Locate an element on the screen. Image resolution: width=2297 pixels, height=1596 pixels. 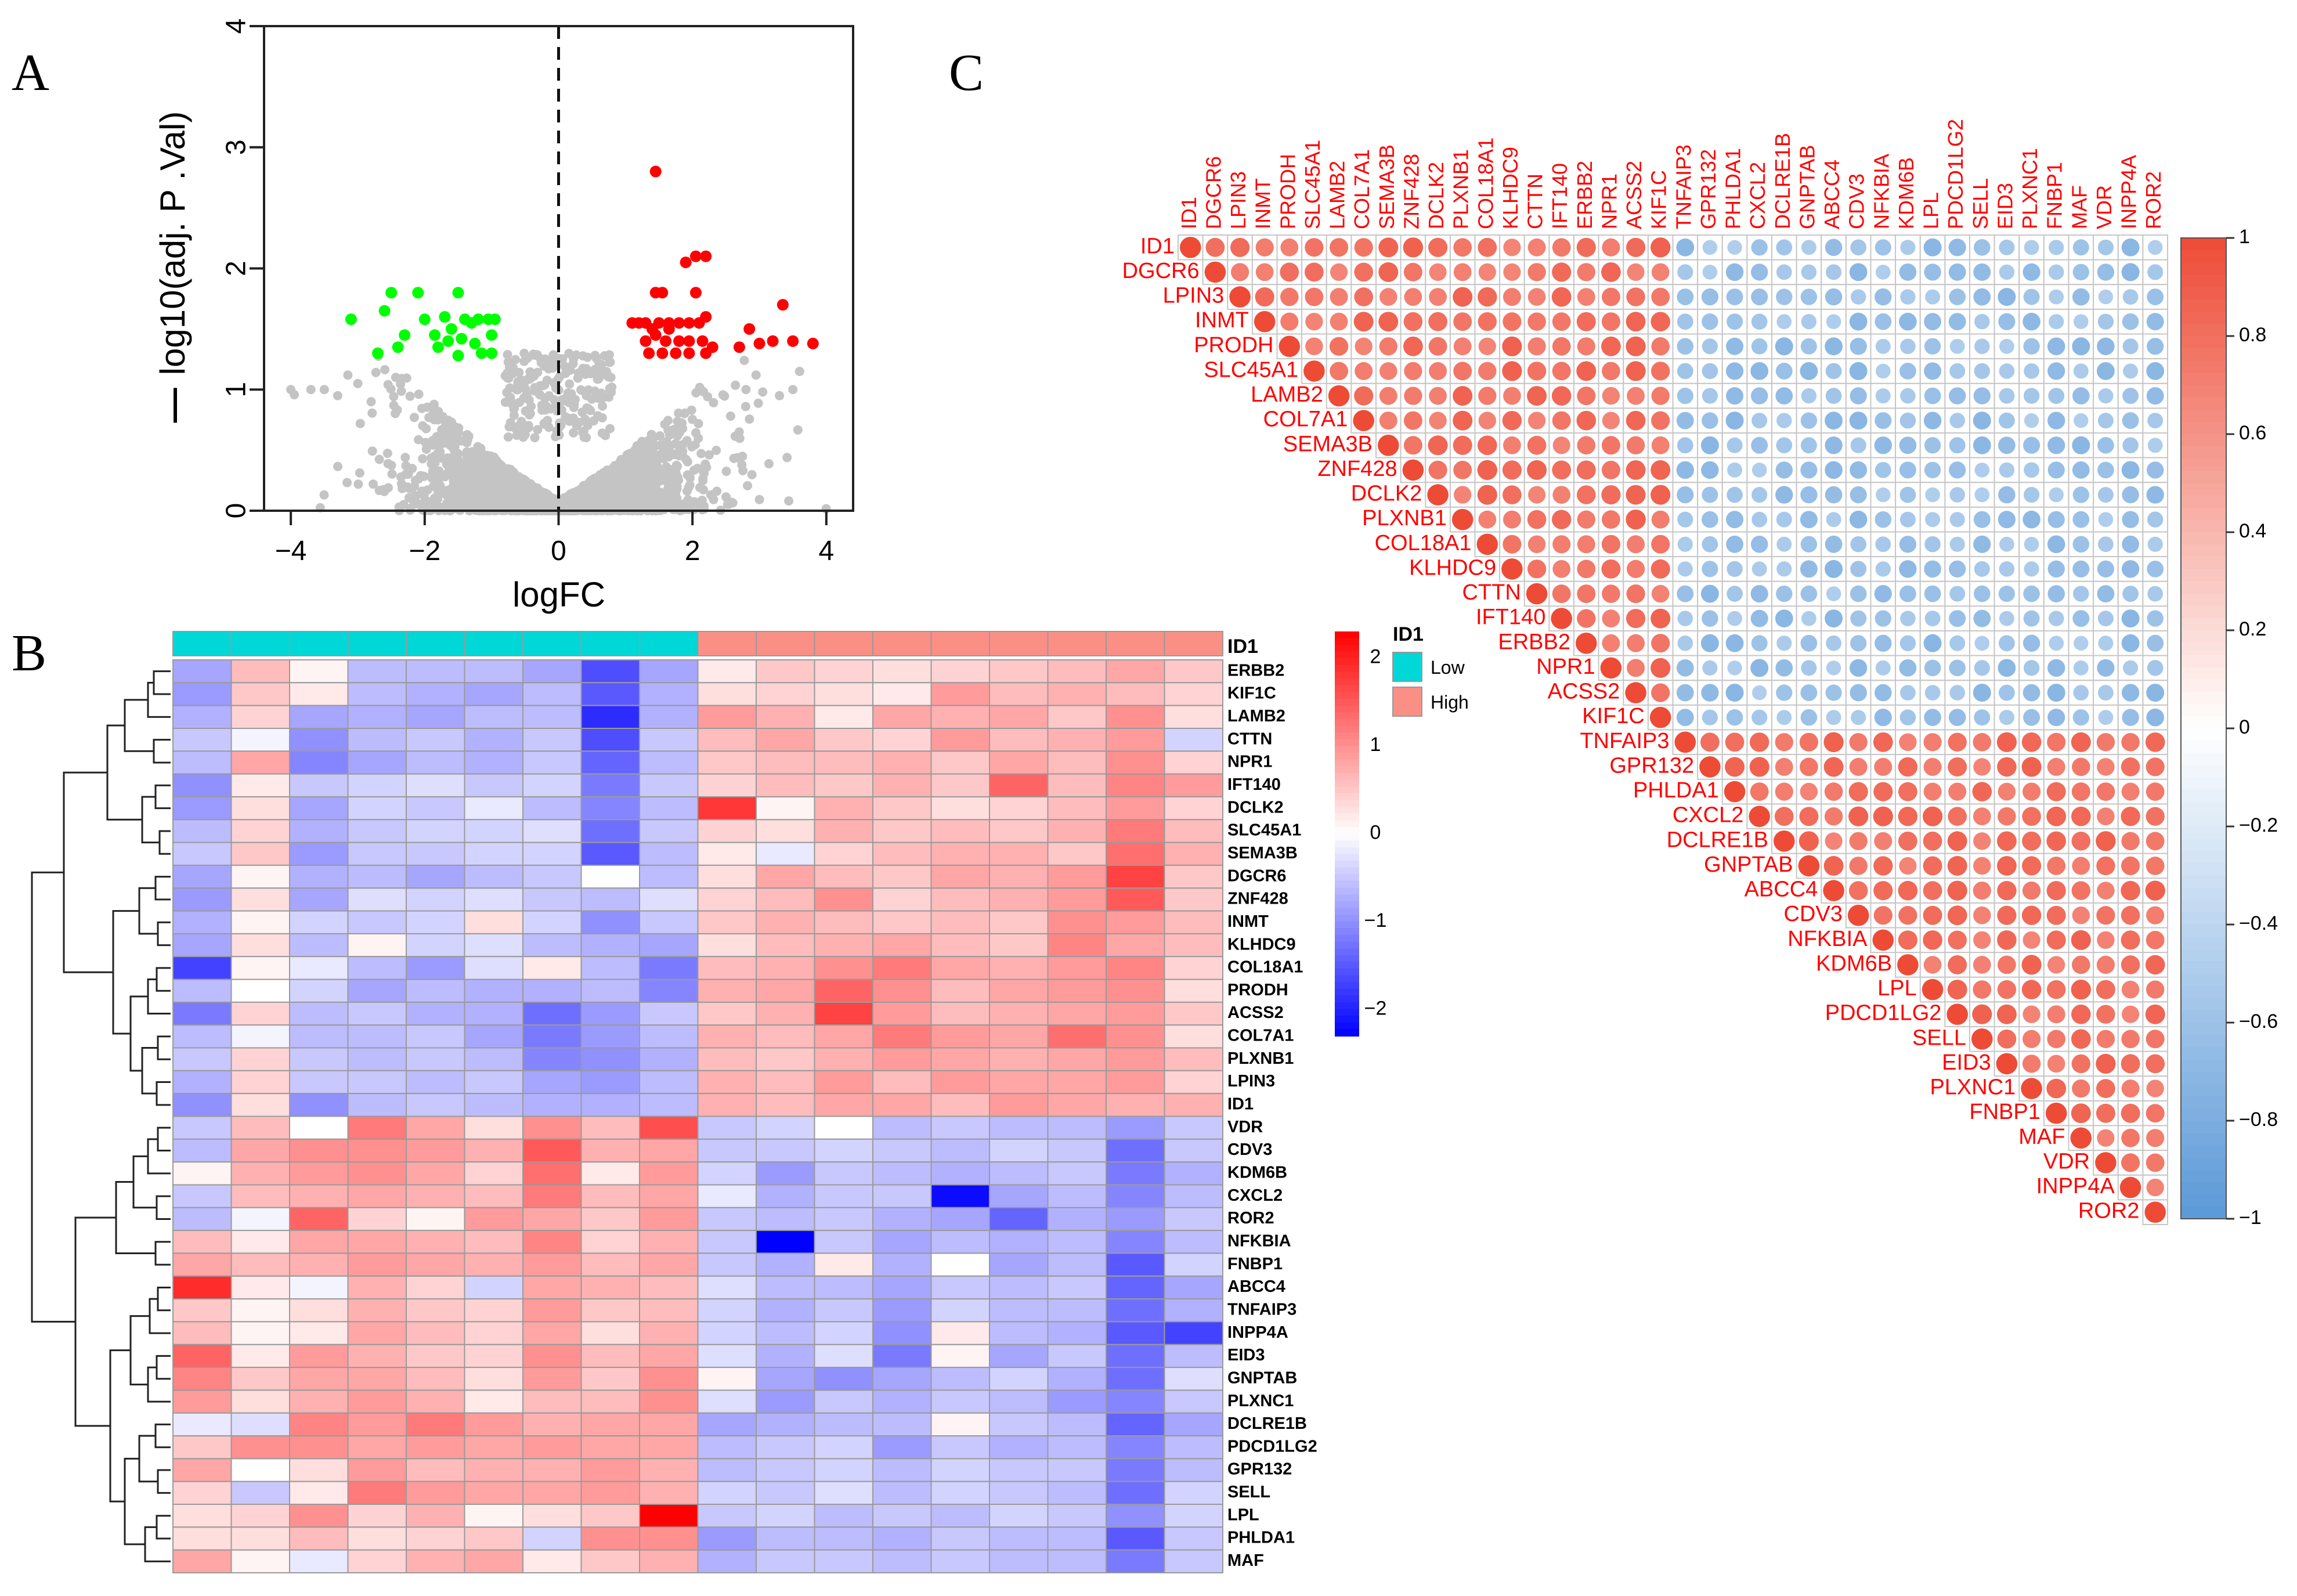
scale-tick-label: 2 is located at coordinates (1375, 656).